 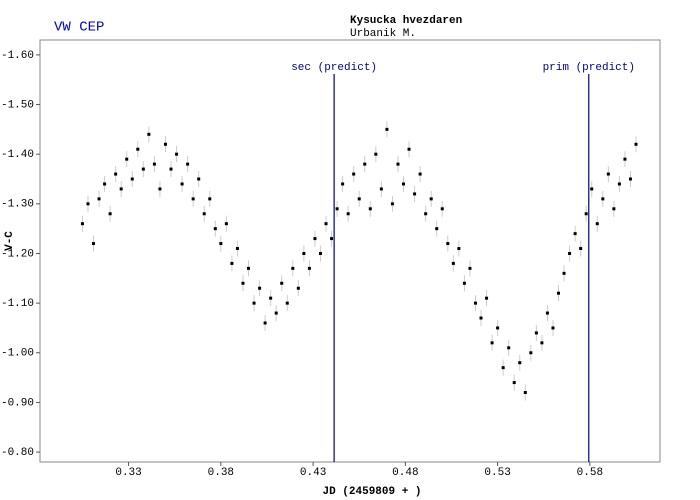 I want to click on y-tick-label: -1.10, so click(x=17, y=304).